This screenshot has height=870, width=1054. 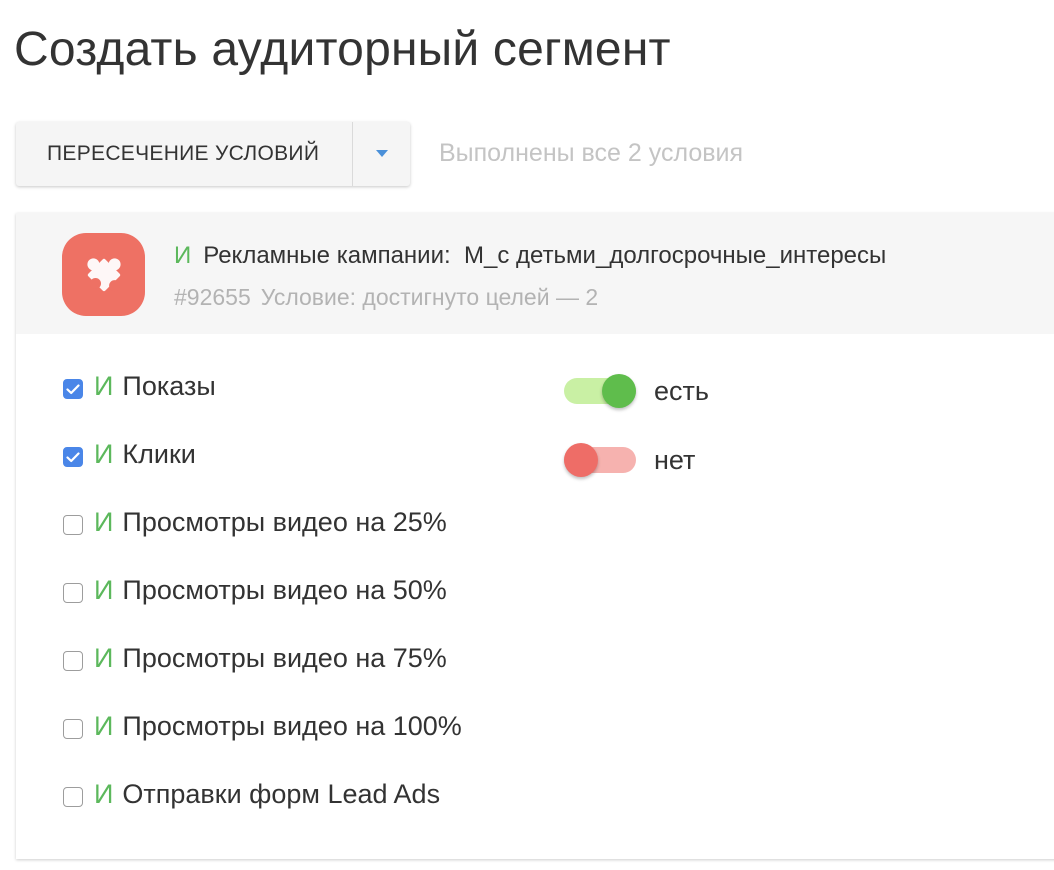 I want to click on goal-label: Отправки форм Lead Ads, so click(x=281, y=794).